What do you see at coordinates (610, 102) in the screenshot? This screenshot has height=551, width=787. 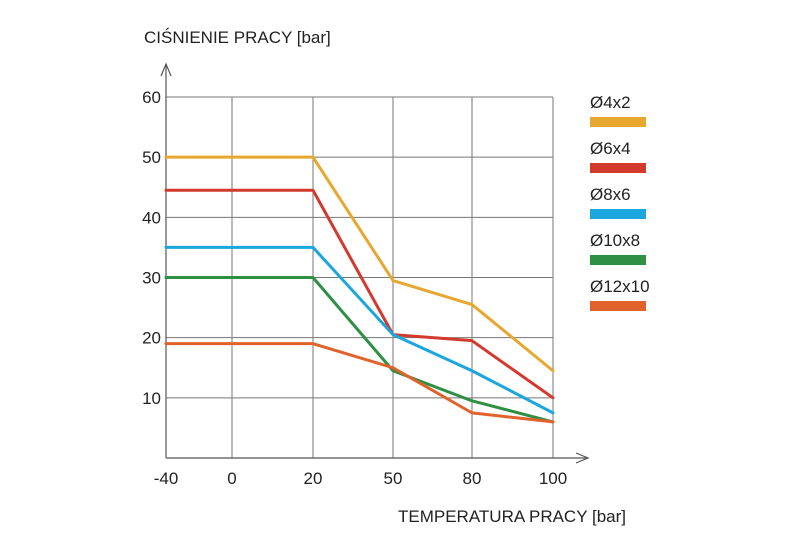 I see `legend-label: Ø4x2` at bounding box center [610, 102].